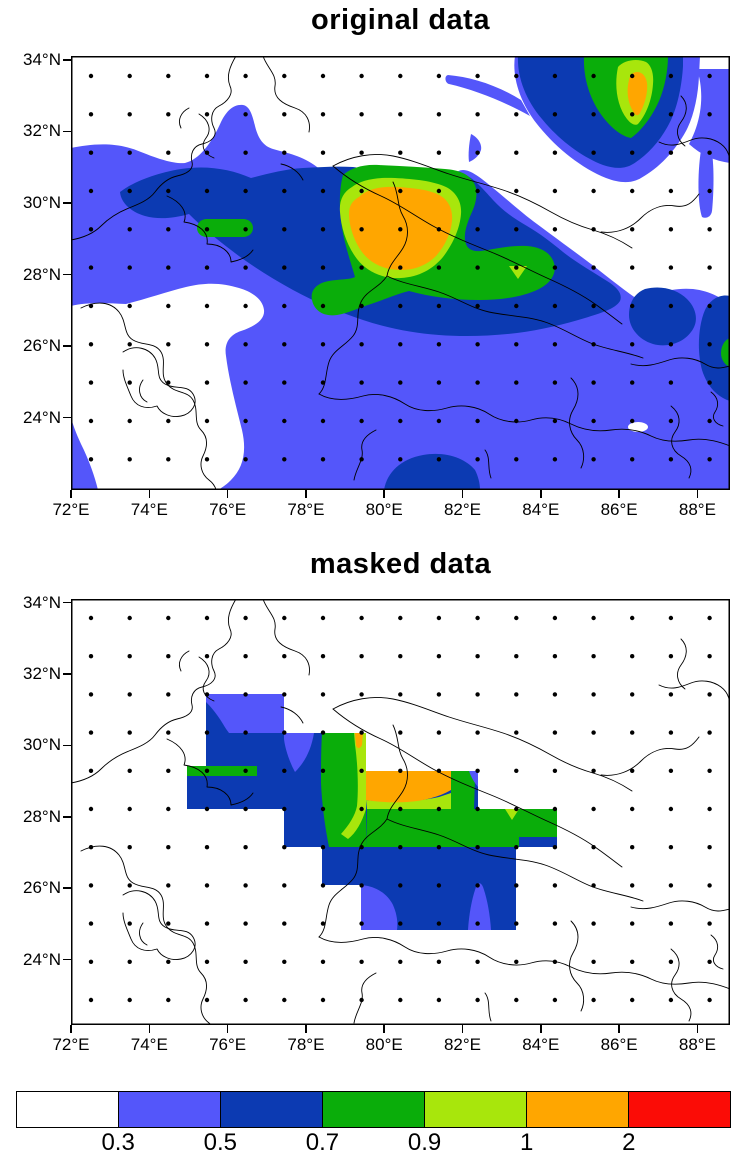  Describe the element at coordinates (322, 1142) in the screenshot. I see `colorbar-label: 0.7` at that location.